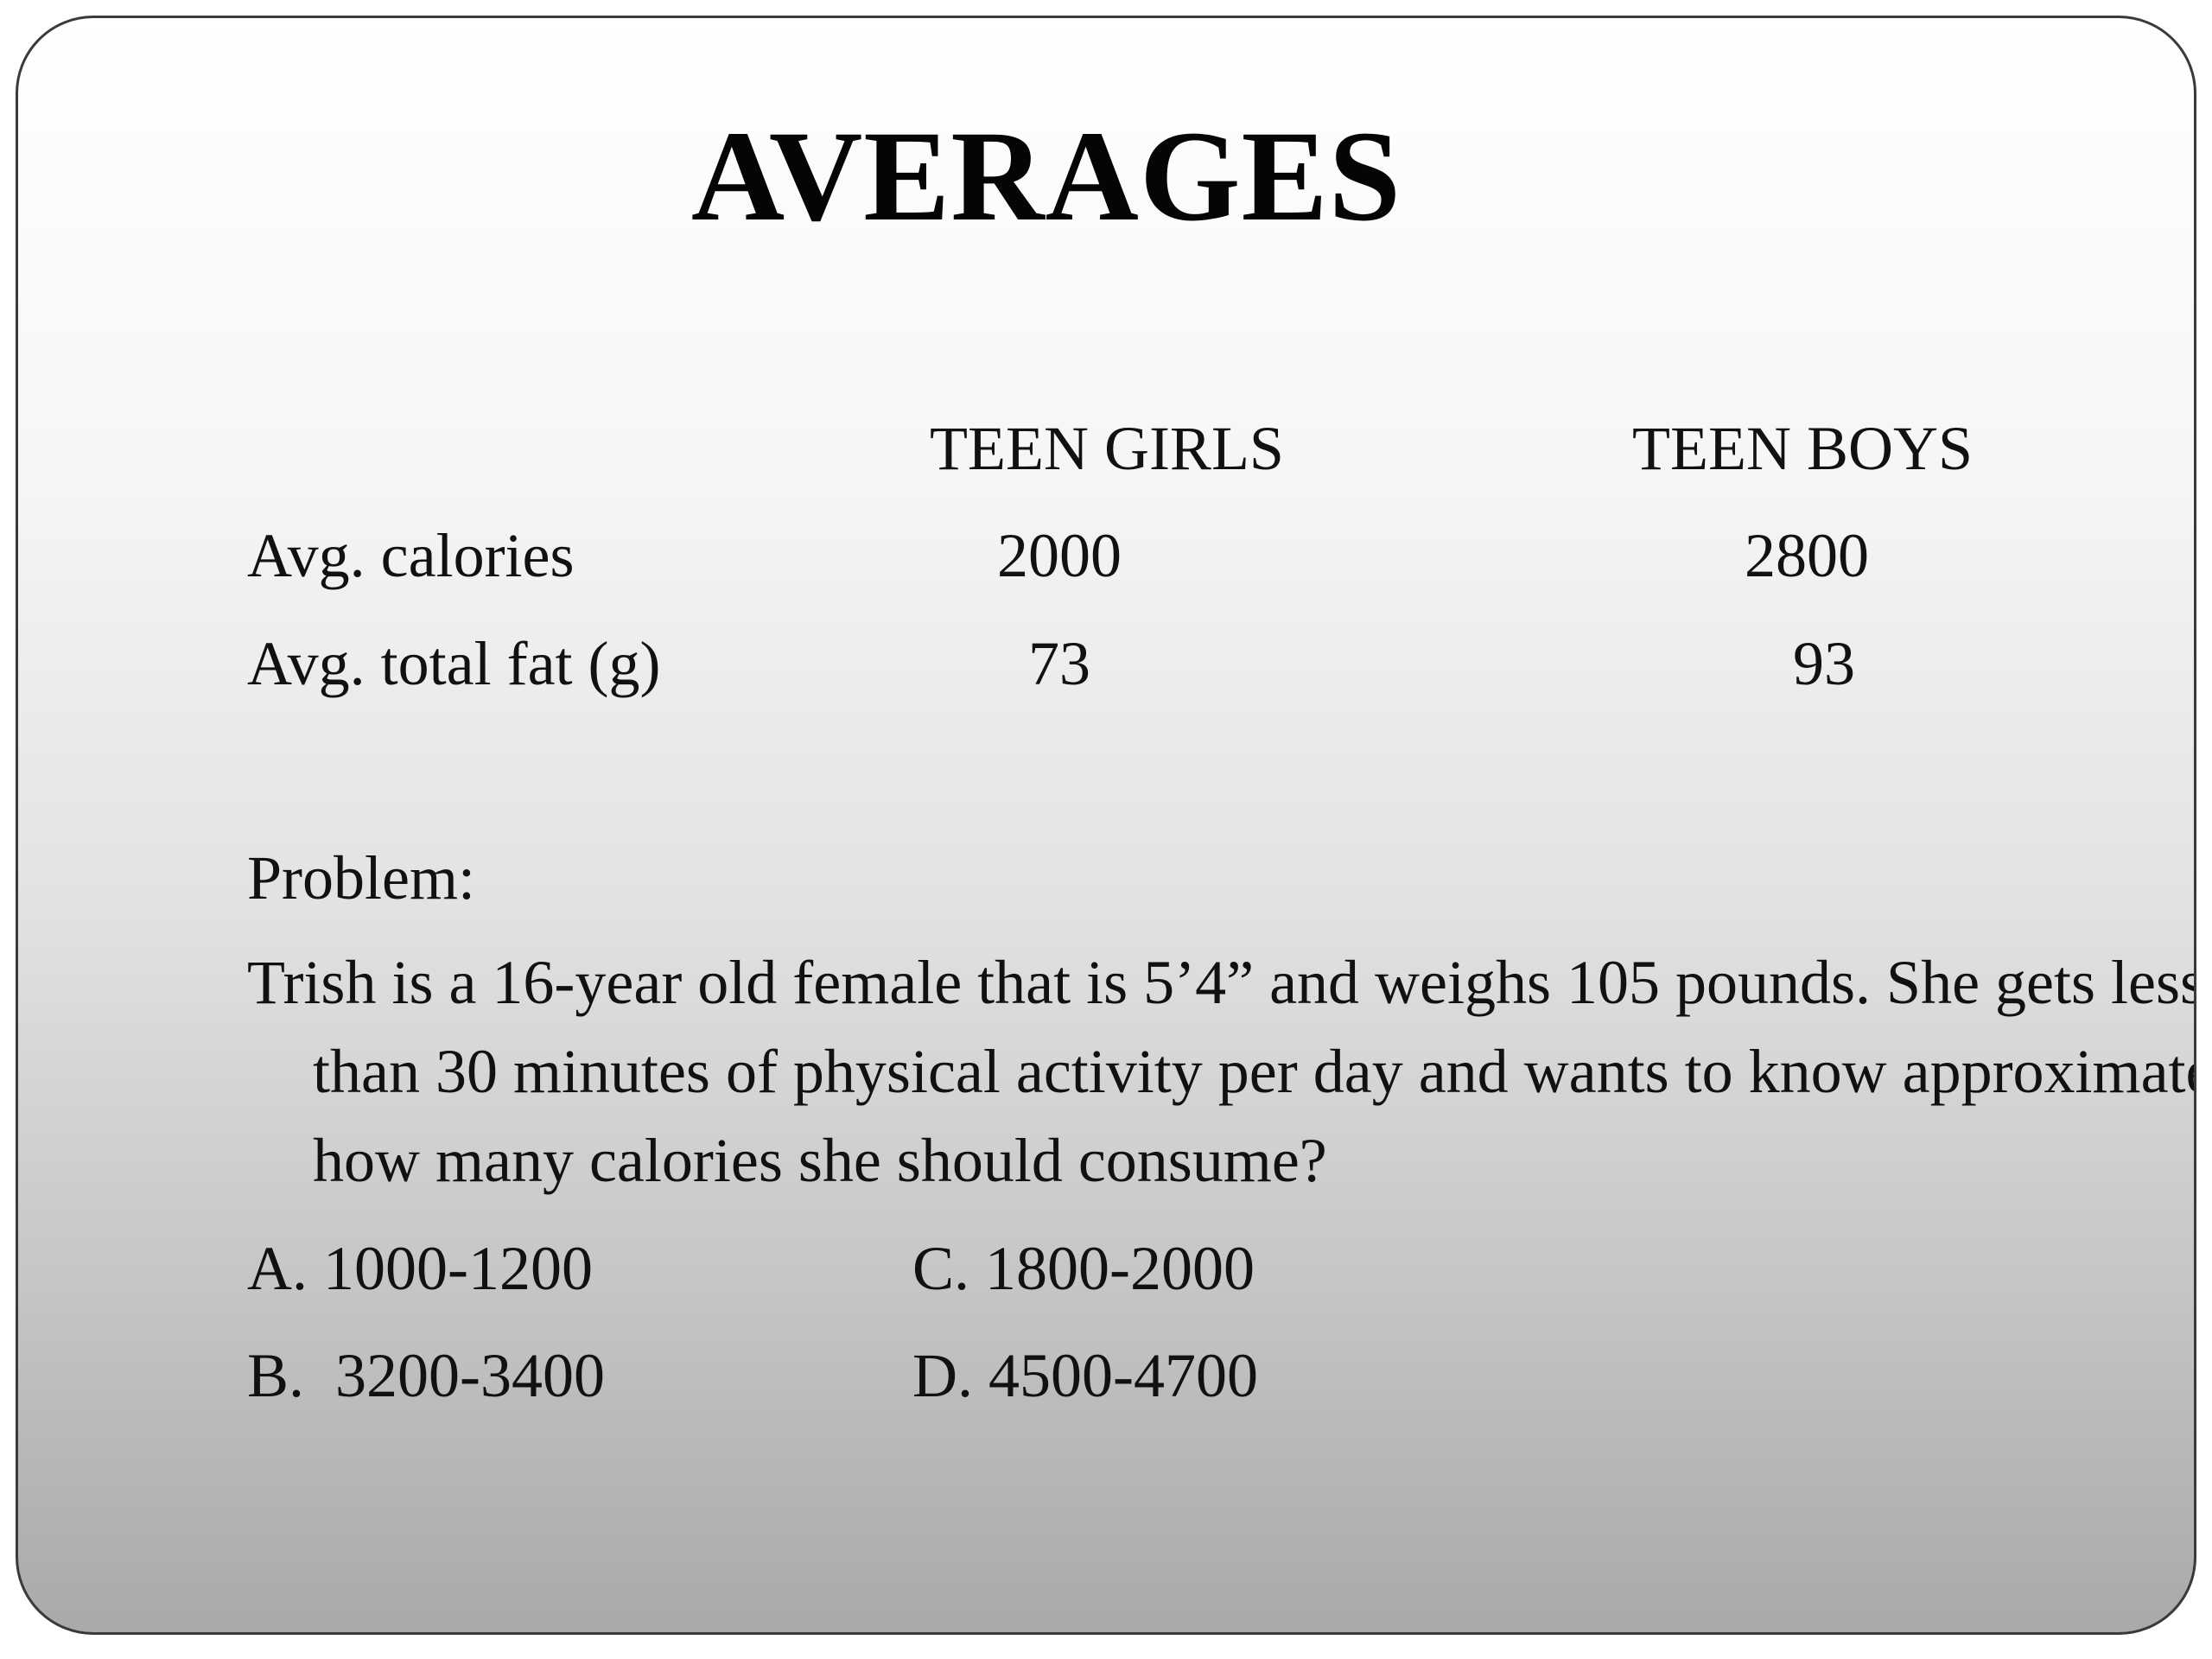 Image resolution: width=2212 pixels, height=1659 pixels. What do you see at coordinates (420, 1268) in the screenshot?
I see `choice-a: A. 1000-1200` at bounding box center [420, 1268].